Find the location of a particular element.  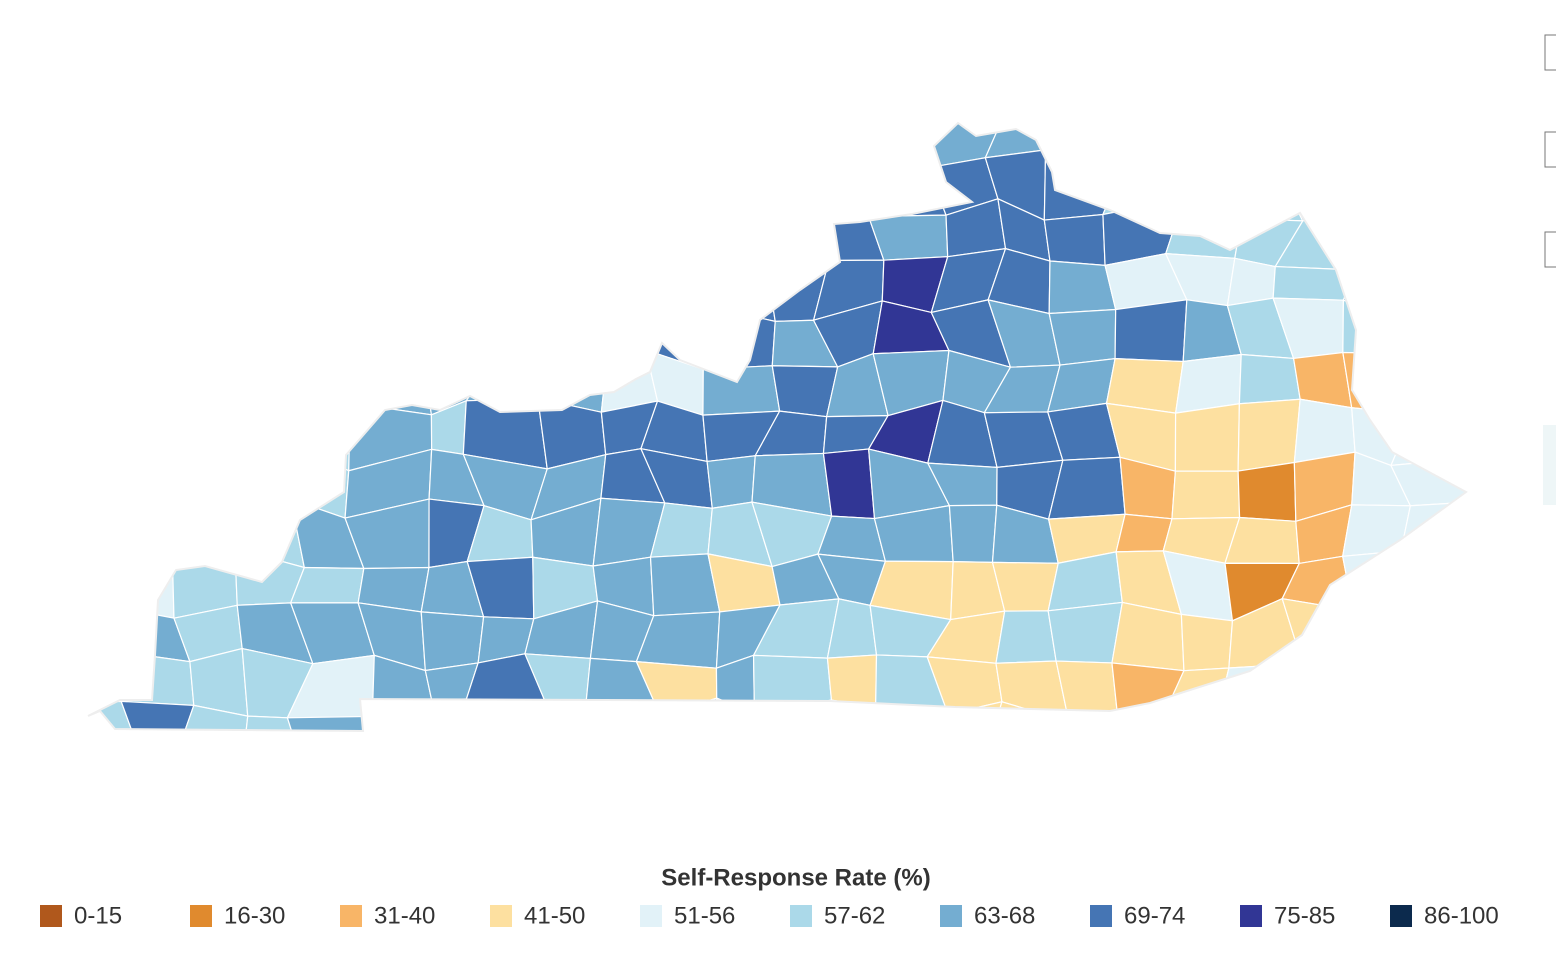

legend-label: 75-85 is located at coordinates (1304, 915).